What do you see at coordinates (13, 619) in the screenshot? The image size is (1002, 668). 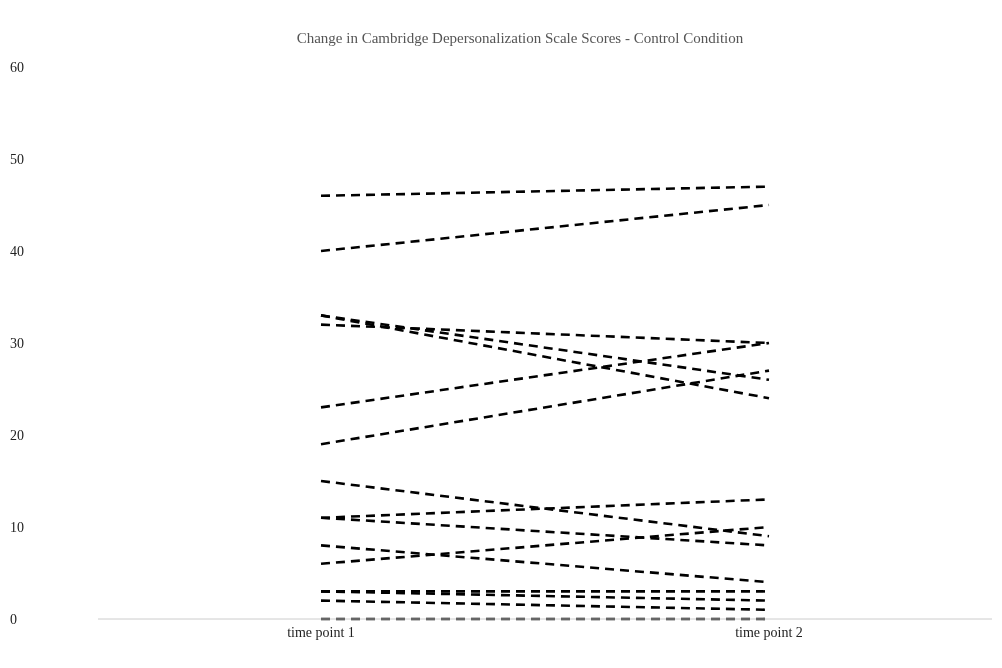 I see `y-tick-label: 0` at bounding box center [13, 619].